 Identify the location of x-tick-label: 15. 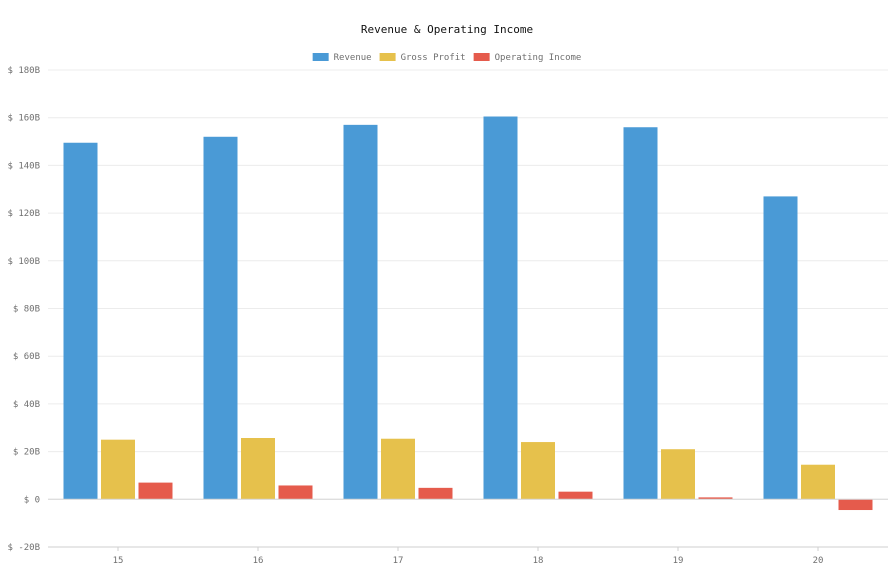
(118, 561).